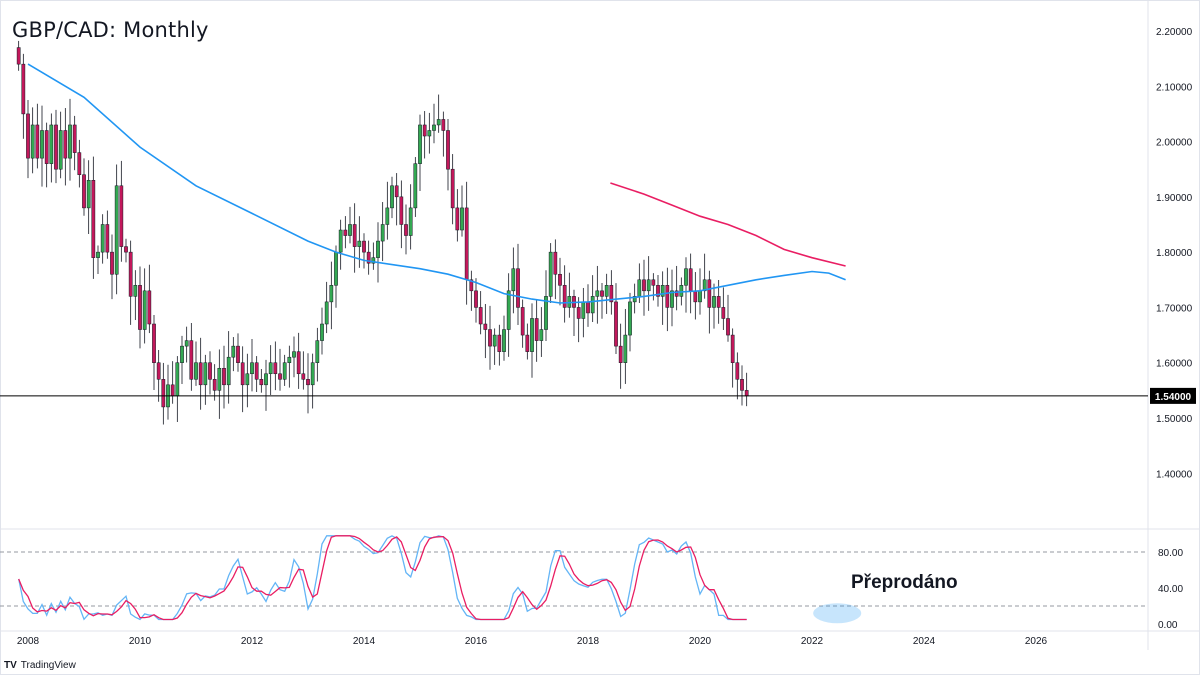  What do you see at coordinates (48, 665) in the screenshot?
I see `watermark-text: TradingView` at bounding box center [48, 665].